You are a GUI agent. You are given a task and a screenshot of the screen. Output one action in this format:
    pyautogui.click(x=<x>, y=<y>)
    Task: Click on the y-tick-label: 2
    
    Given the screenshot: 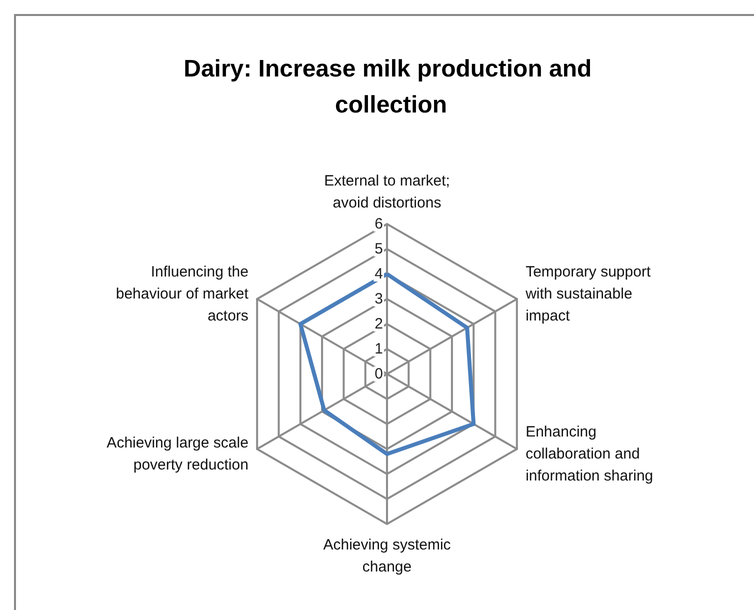 What is the action you would take?
    pyautogui.click(x=378, y=324)
    